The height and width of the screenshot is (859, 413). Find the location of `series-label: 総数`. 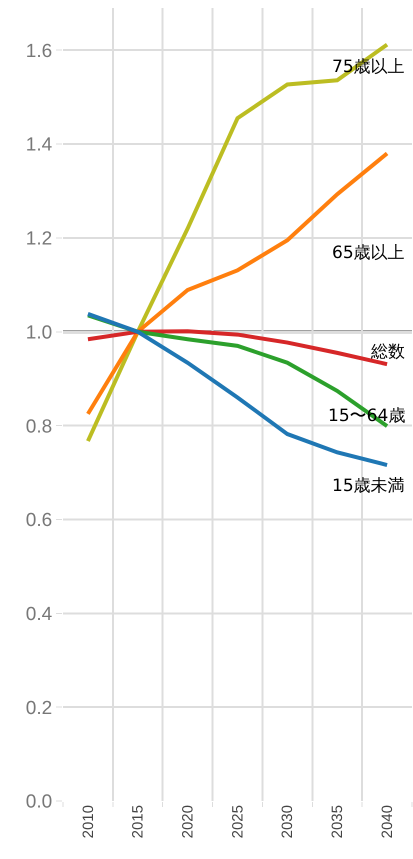

series-label: 総数 is located at coordinates (387, 352).